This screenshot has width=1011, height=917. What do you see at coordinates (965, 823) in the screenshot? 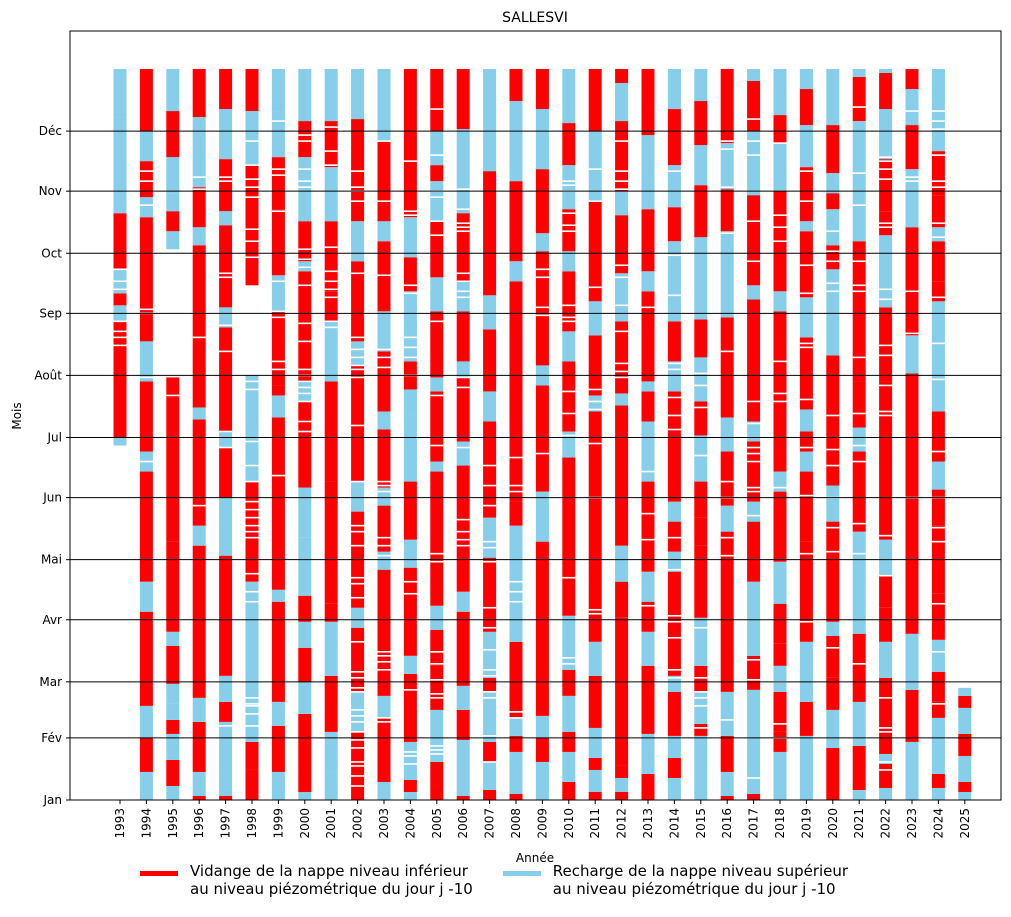
I see `x-tick-label-2025: 2025` at bounding box center [965, 823].